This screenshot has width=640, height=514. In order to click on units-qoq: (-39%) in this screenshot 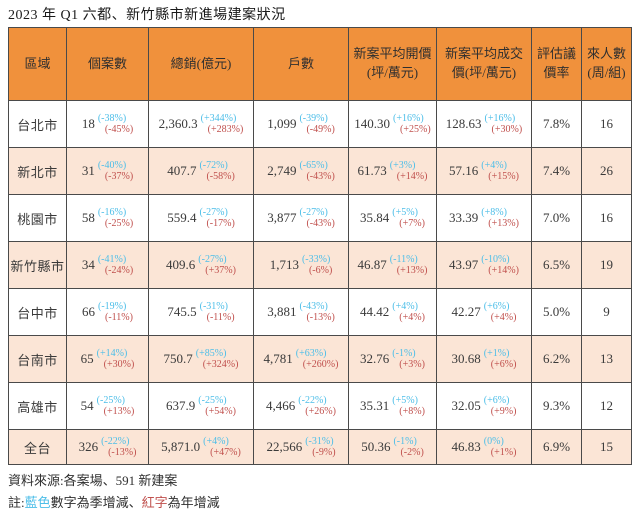, I will do `click(313, 118)`.